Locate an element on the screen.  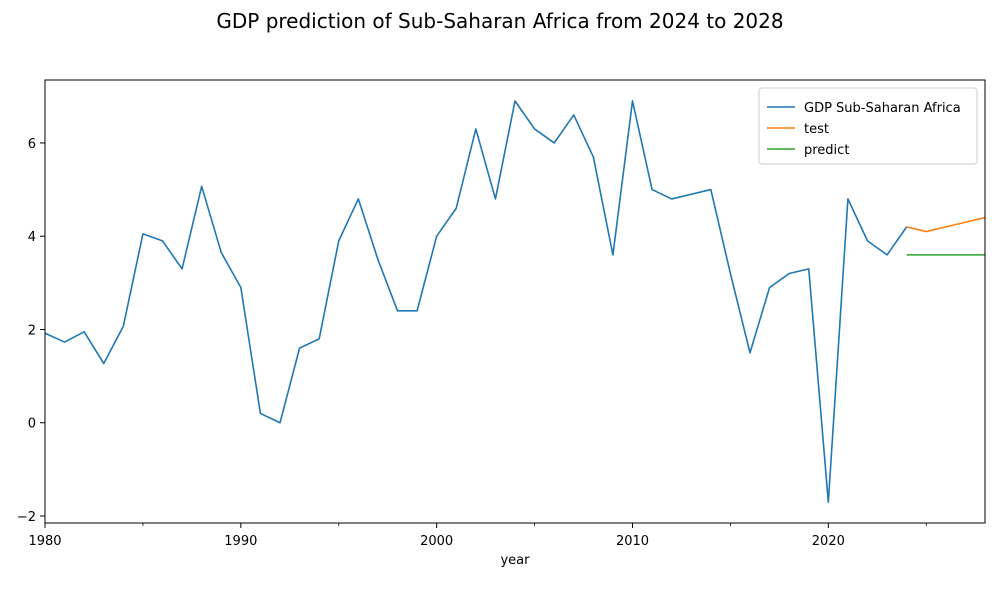
y-tick-label: −2 is located at coordinates (26, 517).